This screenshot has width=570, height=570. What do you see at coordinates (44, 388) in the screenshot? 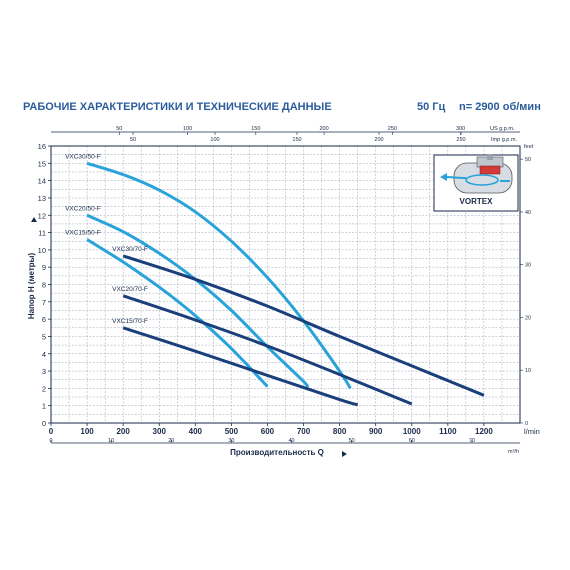
I see `y-tick-label: 2` at bounding box center [44, 388].